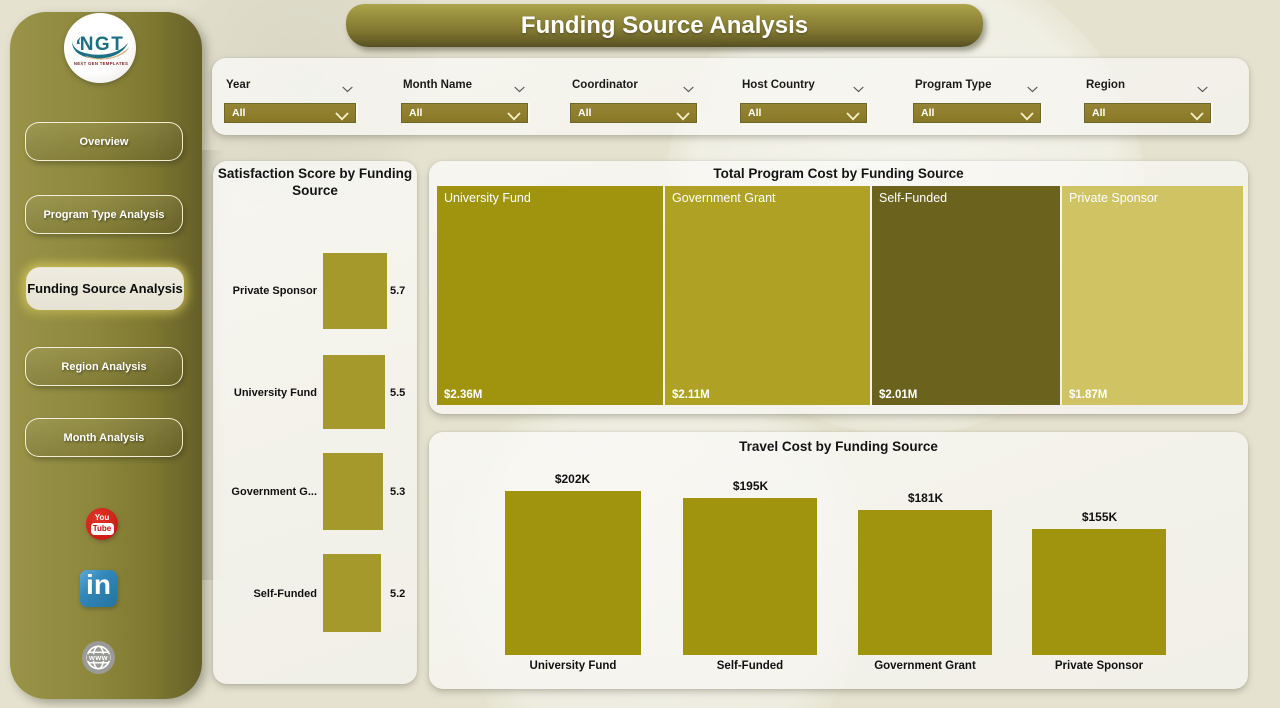 The width and height of the screenshot is (1280, 708). Describe the element at coordinates (101, 63) in the screenshot. I see `svg-text: NEXT GEN TEMPLATES` at that location.